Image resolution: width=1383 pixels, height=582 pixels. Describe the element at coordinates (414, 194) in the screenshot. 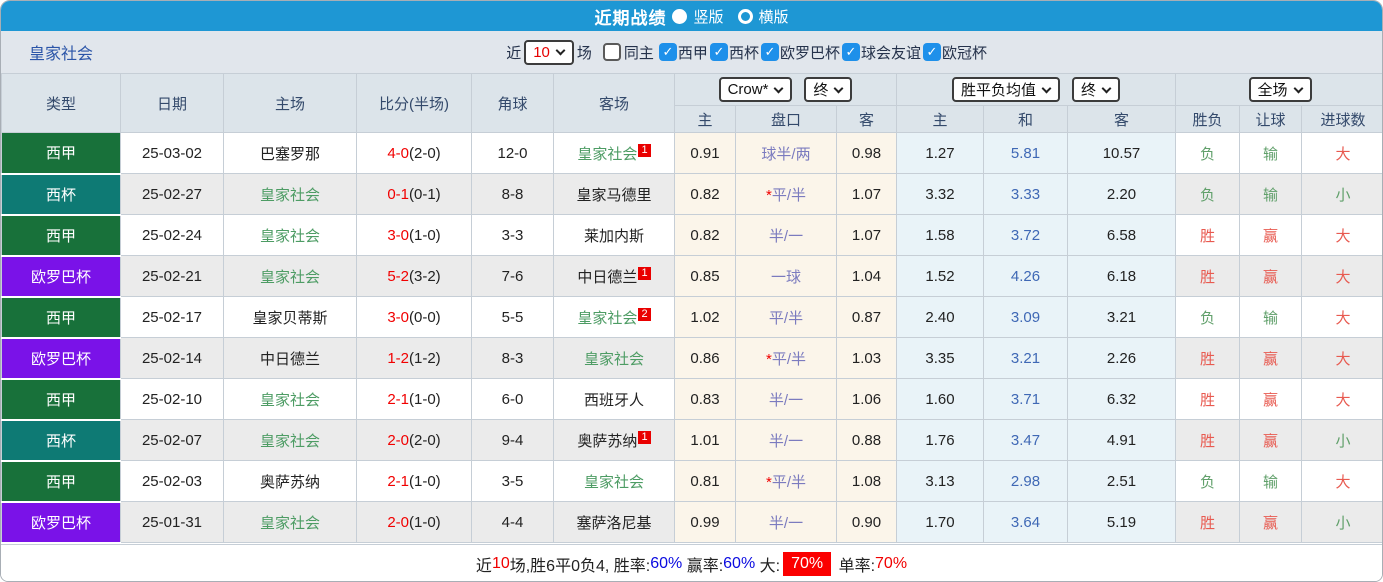

I see `score-cell: 0-1(0-1)` at that location.